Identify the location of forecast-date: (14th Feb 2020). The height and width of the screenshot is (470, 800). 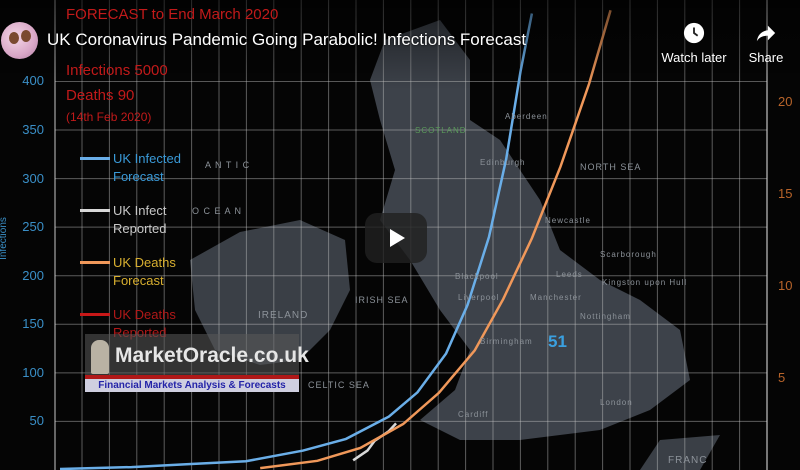
(109, 117).